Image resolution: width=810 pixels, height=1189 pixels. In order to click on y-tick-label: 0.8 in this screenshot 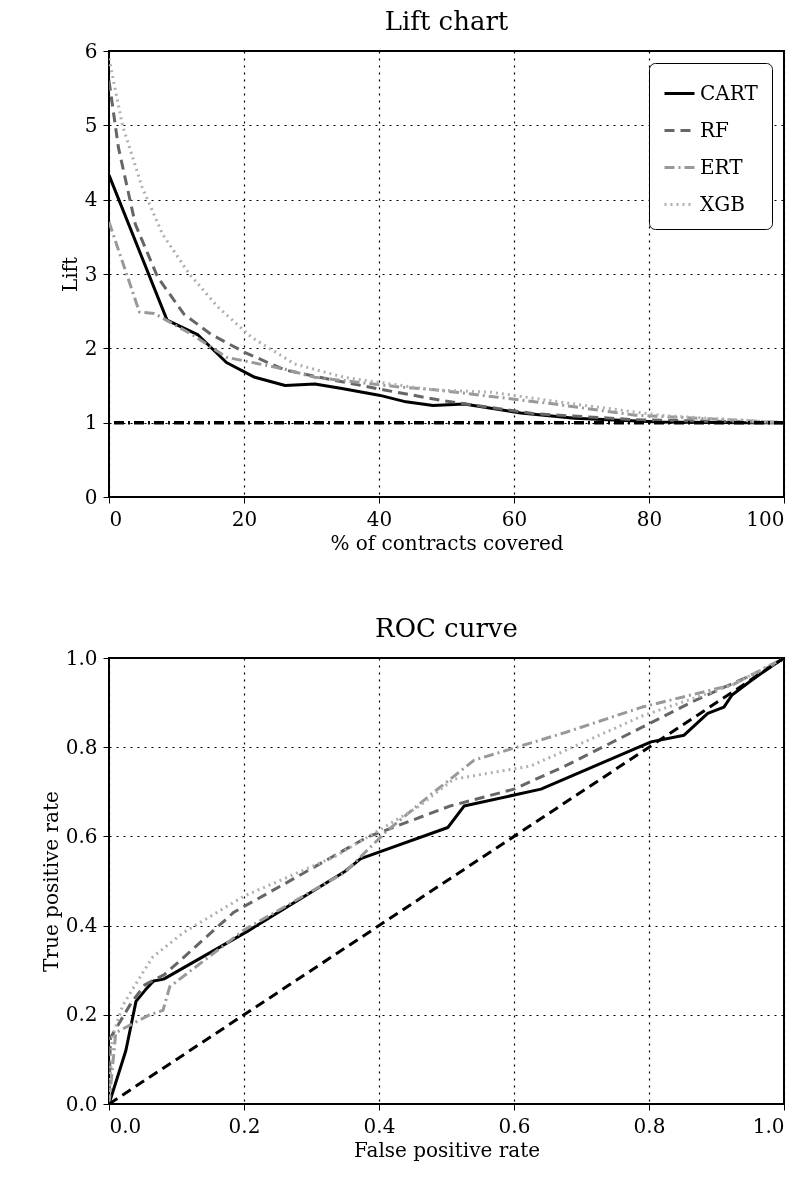, I will do `click(81, 746)`.